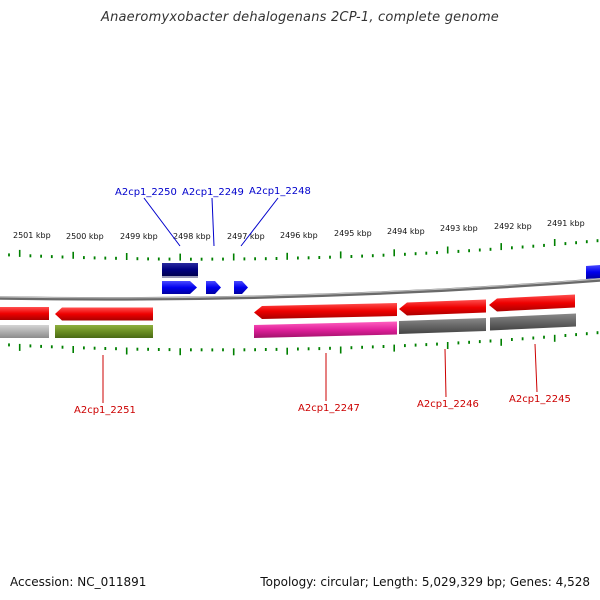 The width and height of the screenshot is (600, 600). Describe the element at coordinates (299, 235) in the screenshot. I see `kbp-label: 2496 kbp` at that location.